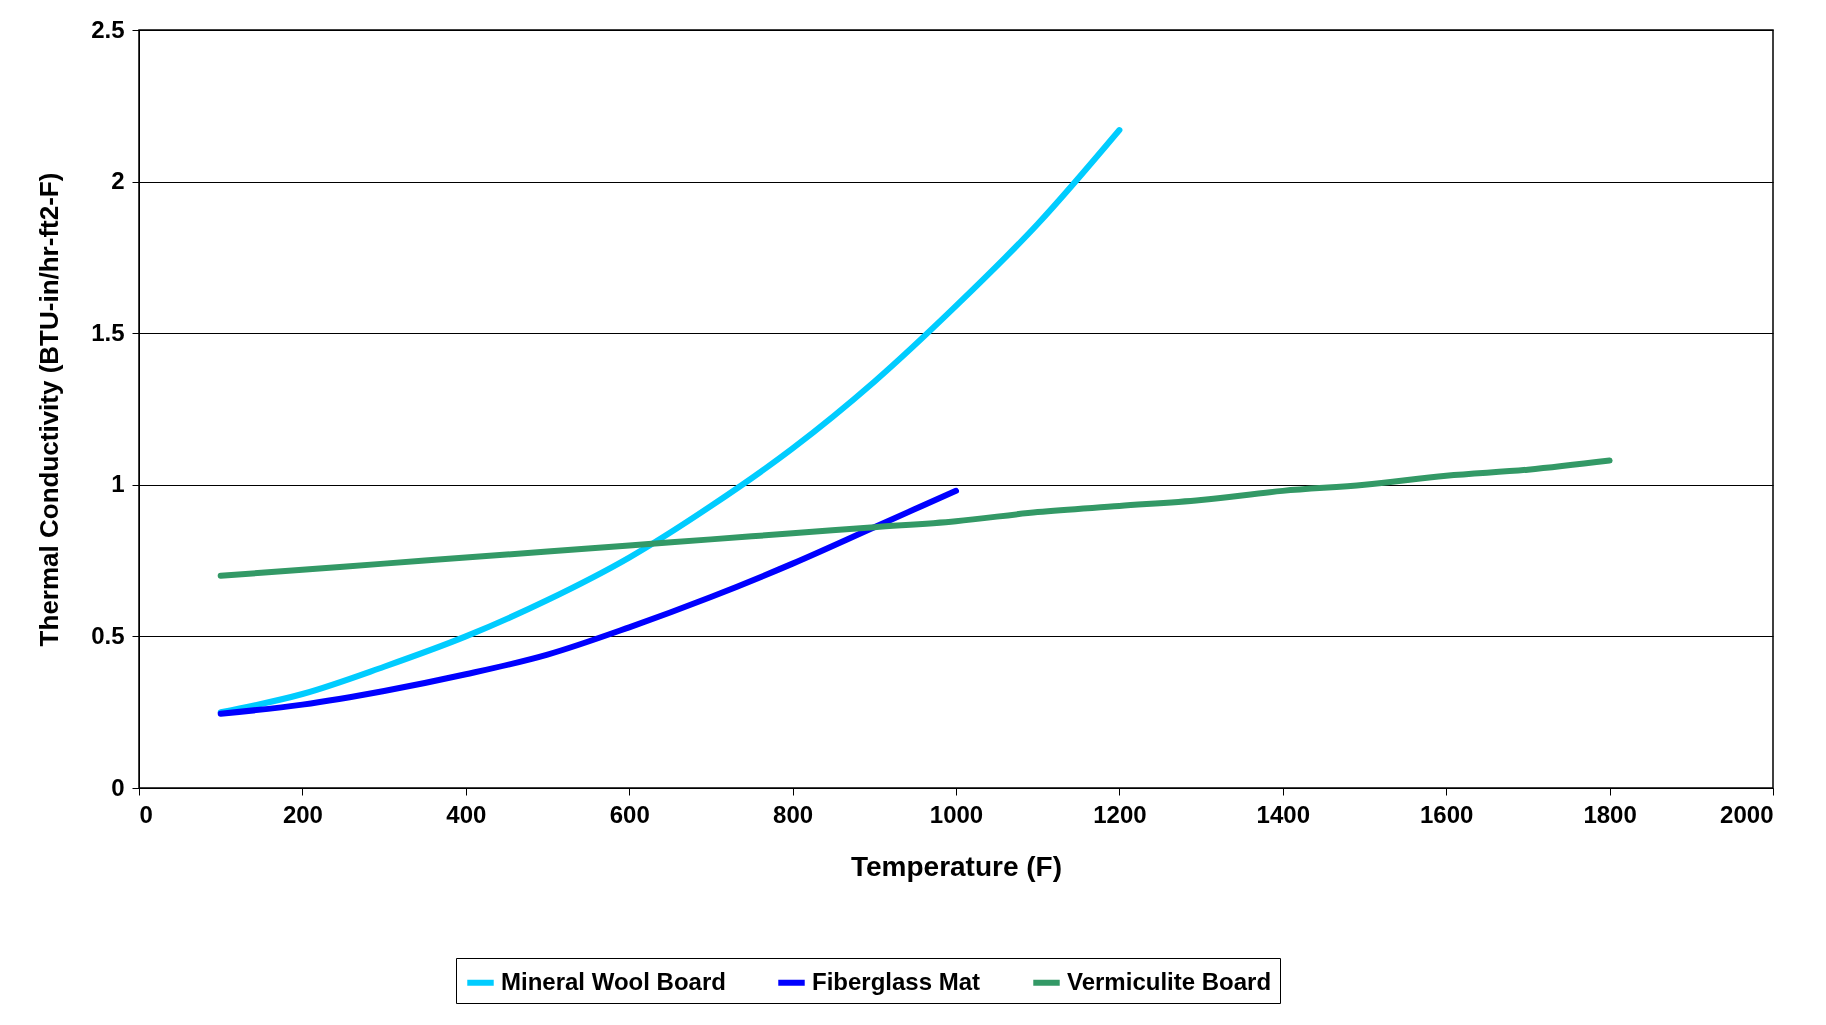  What do you see at coordinates (118, 484) in the screenshot?
I see `y-tick-label: 1` at bounding box center [118, 484].